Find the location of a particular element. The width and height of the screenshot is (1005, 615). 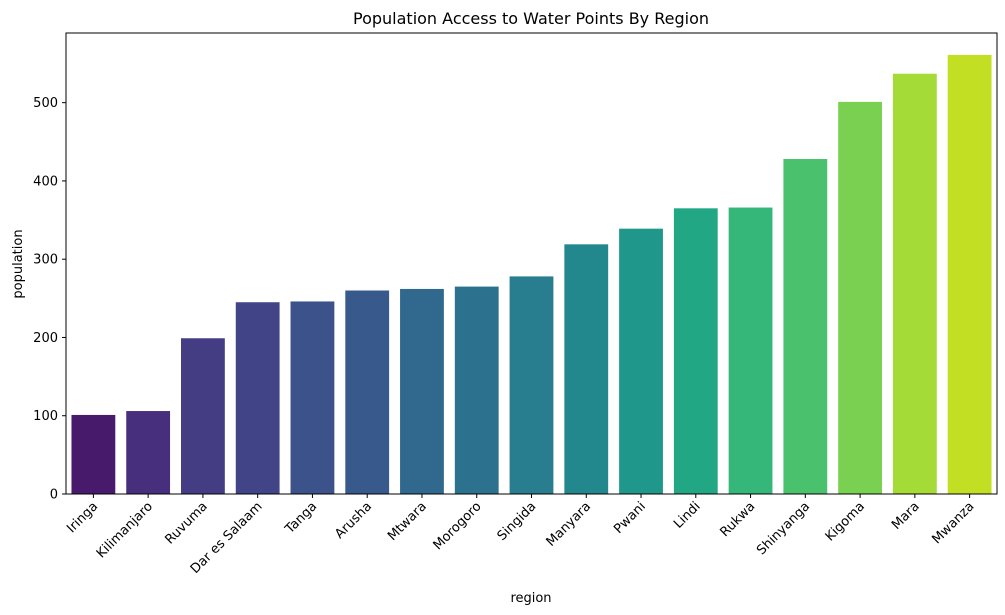

y-axis-label: population is located at coordinates (18, 263).